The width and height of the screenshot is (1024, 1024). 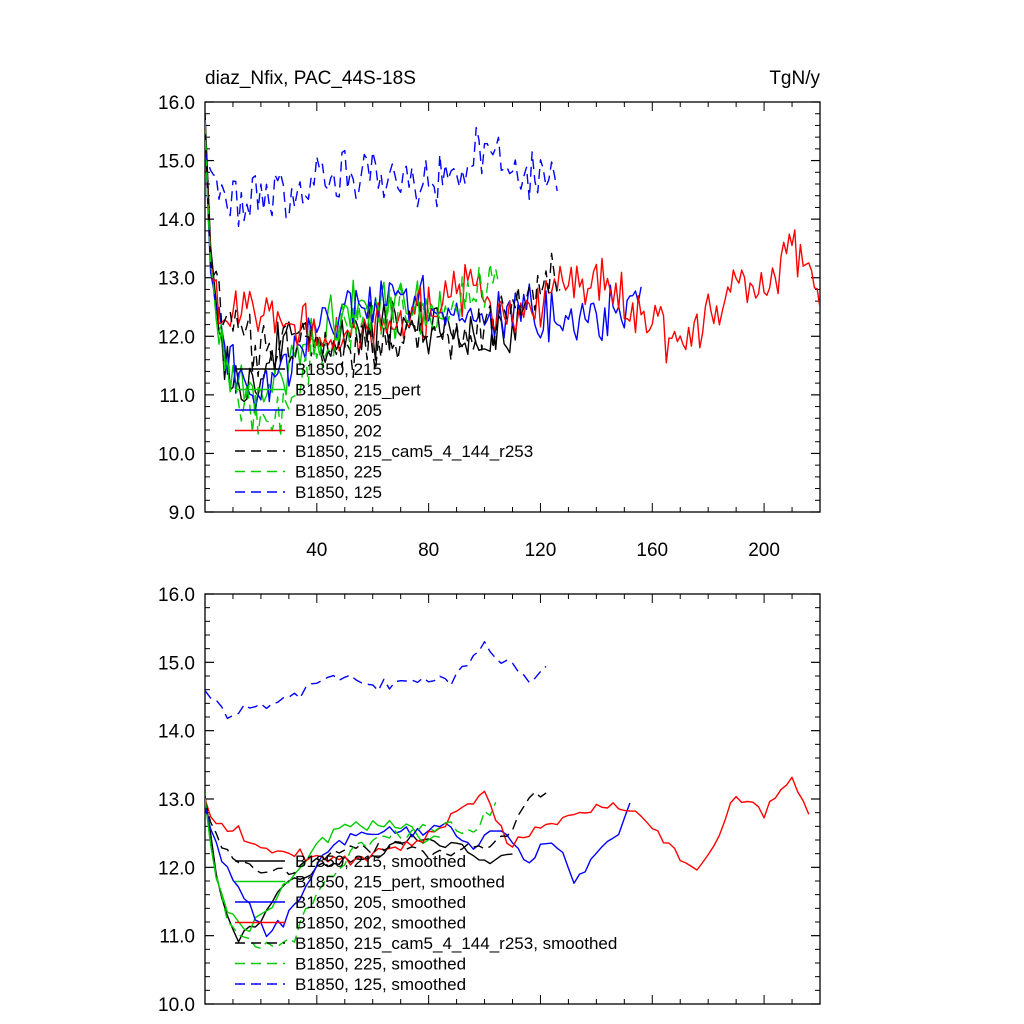 I want to click on legend-label: B1850, 215, so click(x=338, y=369).